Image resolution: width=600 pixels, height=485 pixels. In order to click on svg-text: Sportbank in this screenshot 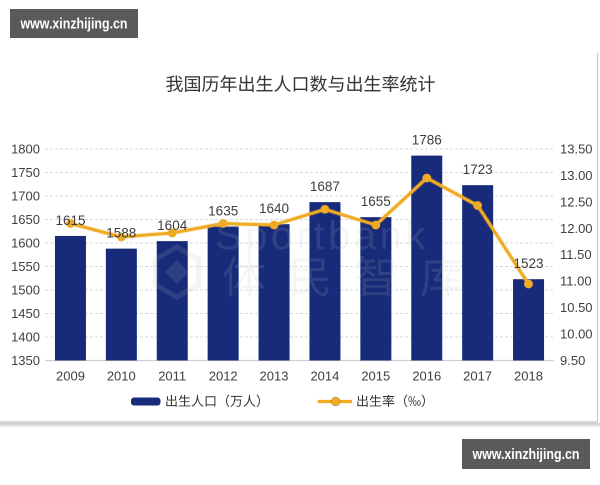, I will do `click(322, 236)`.